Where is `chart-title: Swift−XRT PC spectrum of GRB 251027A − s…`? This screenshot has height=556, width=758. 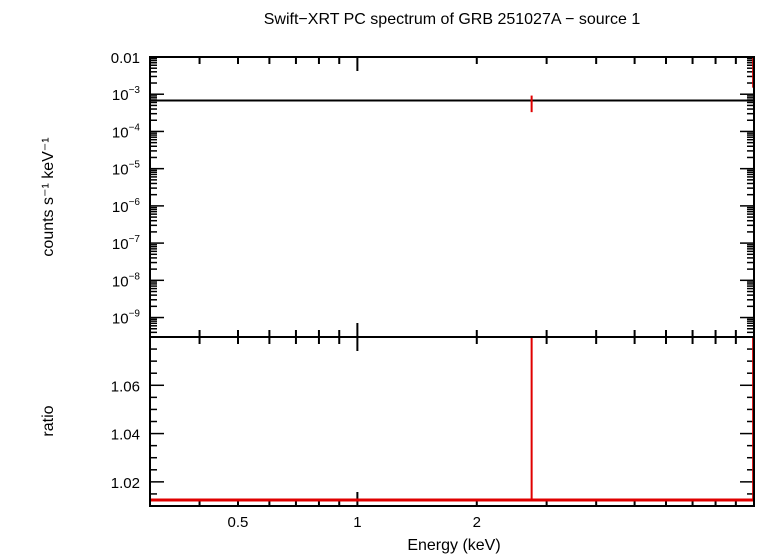
chart-title: Swift−XRT PC spectrum of GRB 251027A − s… is located at coordinates (452, 19).